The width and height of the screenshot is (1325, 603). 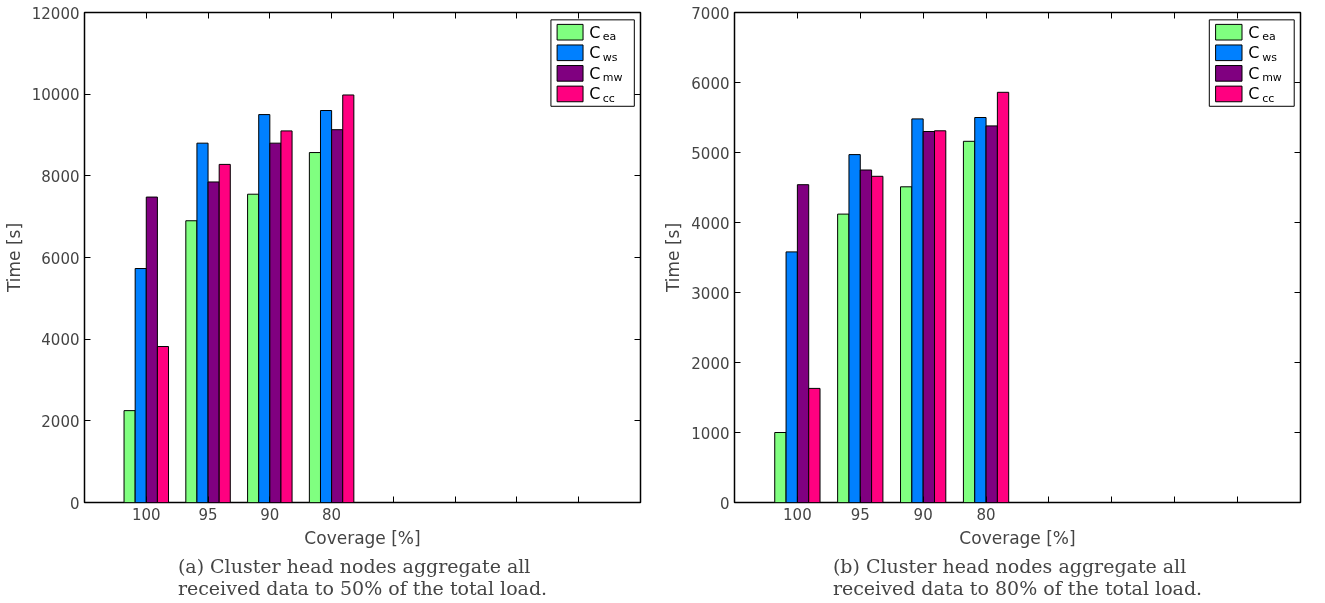 What do you see at coordinates (710, 153) in the screenshot?
I see `y-tick-label: 5000` at bounding box center [710, 153].